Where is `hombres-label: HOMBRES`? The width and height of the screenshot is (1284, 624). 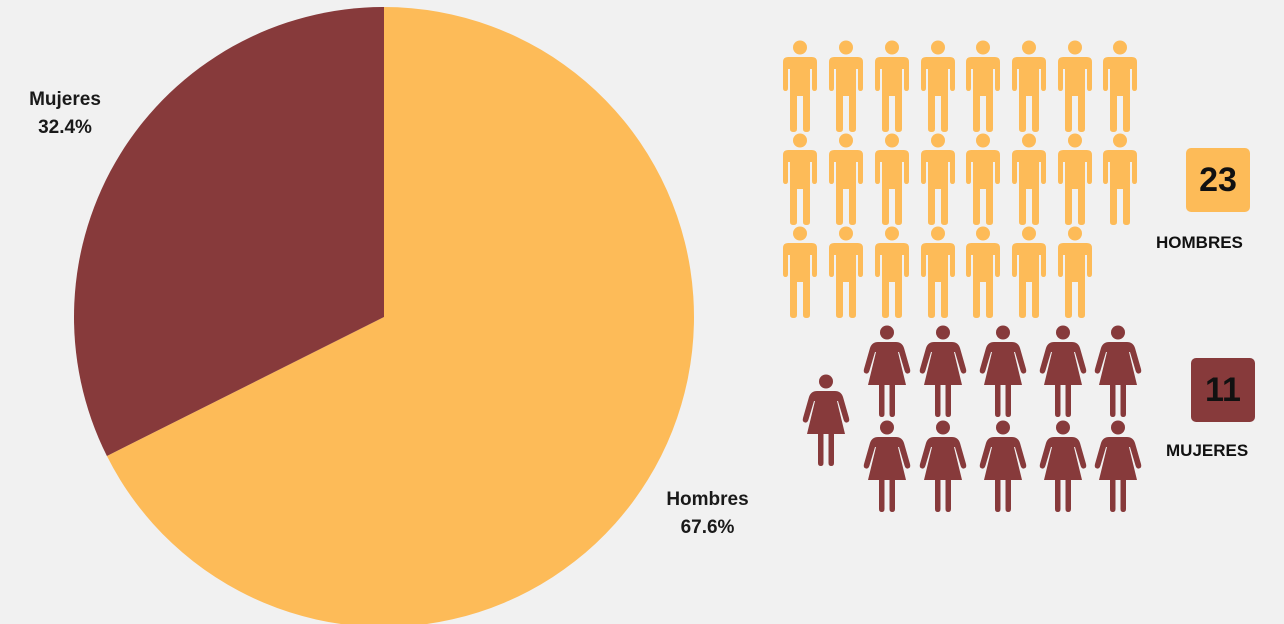
hombres-label: HOMBRES is located at coordinates (1199, 242).